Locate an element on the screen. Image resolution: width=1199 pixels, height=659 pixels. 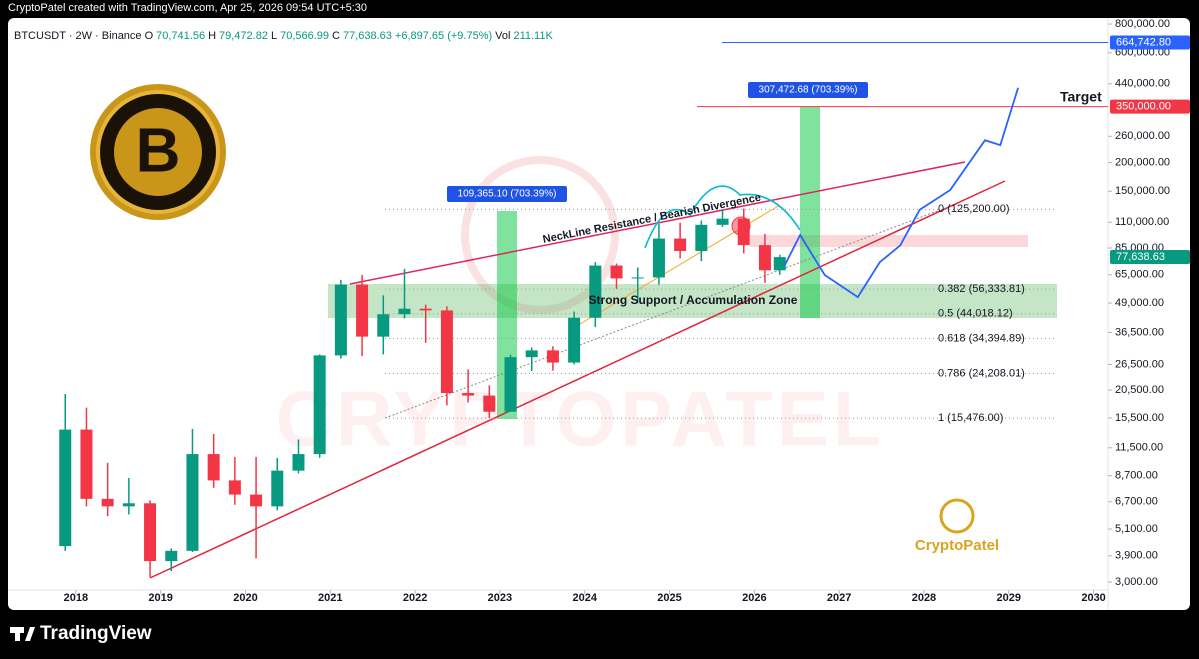
y-tick-label: 20,500.00 is located at coordinates (1139, 390).